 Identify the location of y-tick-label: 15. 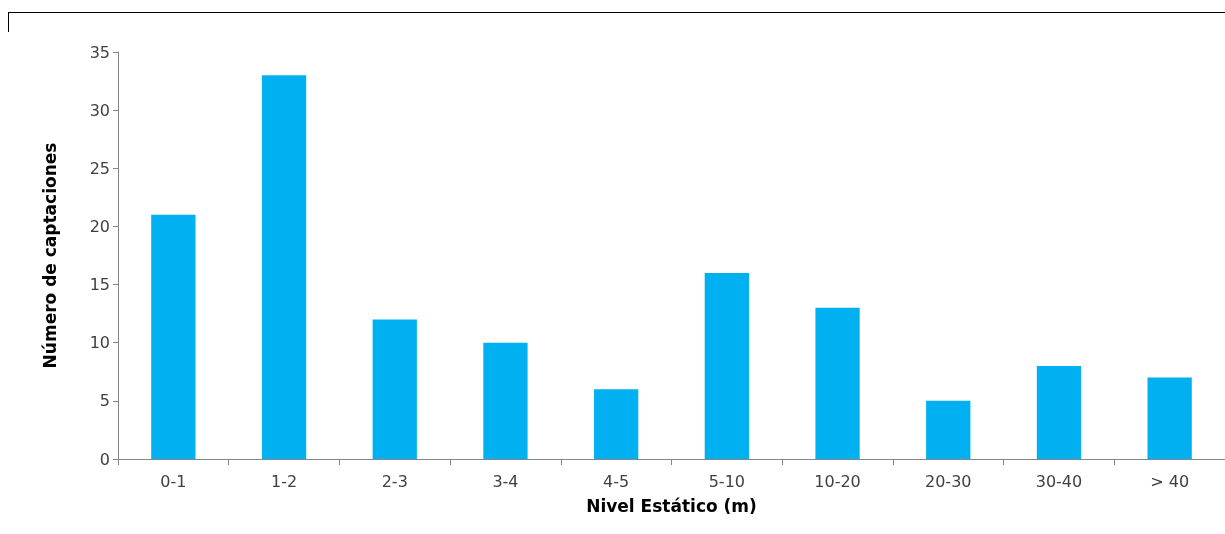
(99, 285).